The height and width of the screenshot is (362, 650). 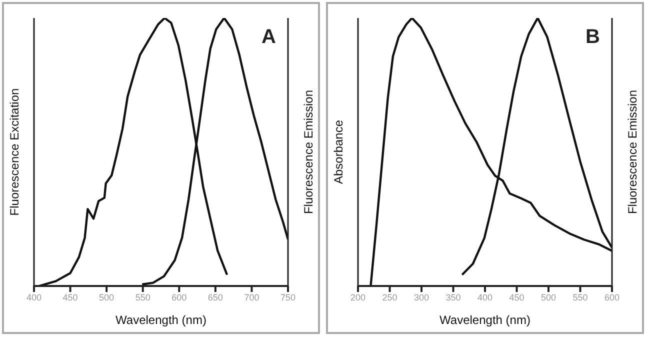 What do you see at coordinates (358, 297) in the screenshot?
I see `x-tick-label: 200` at bounding box center [358, 297].